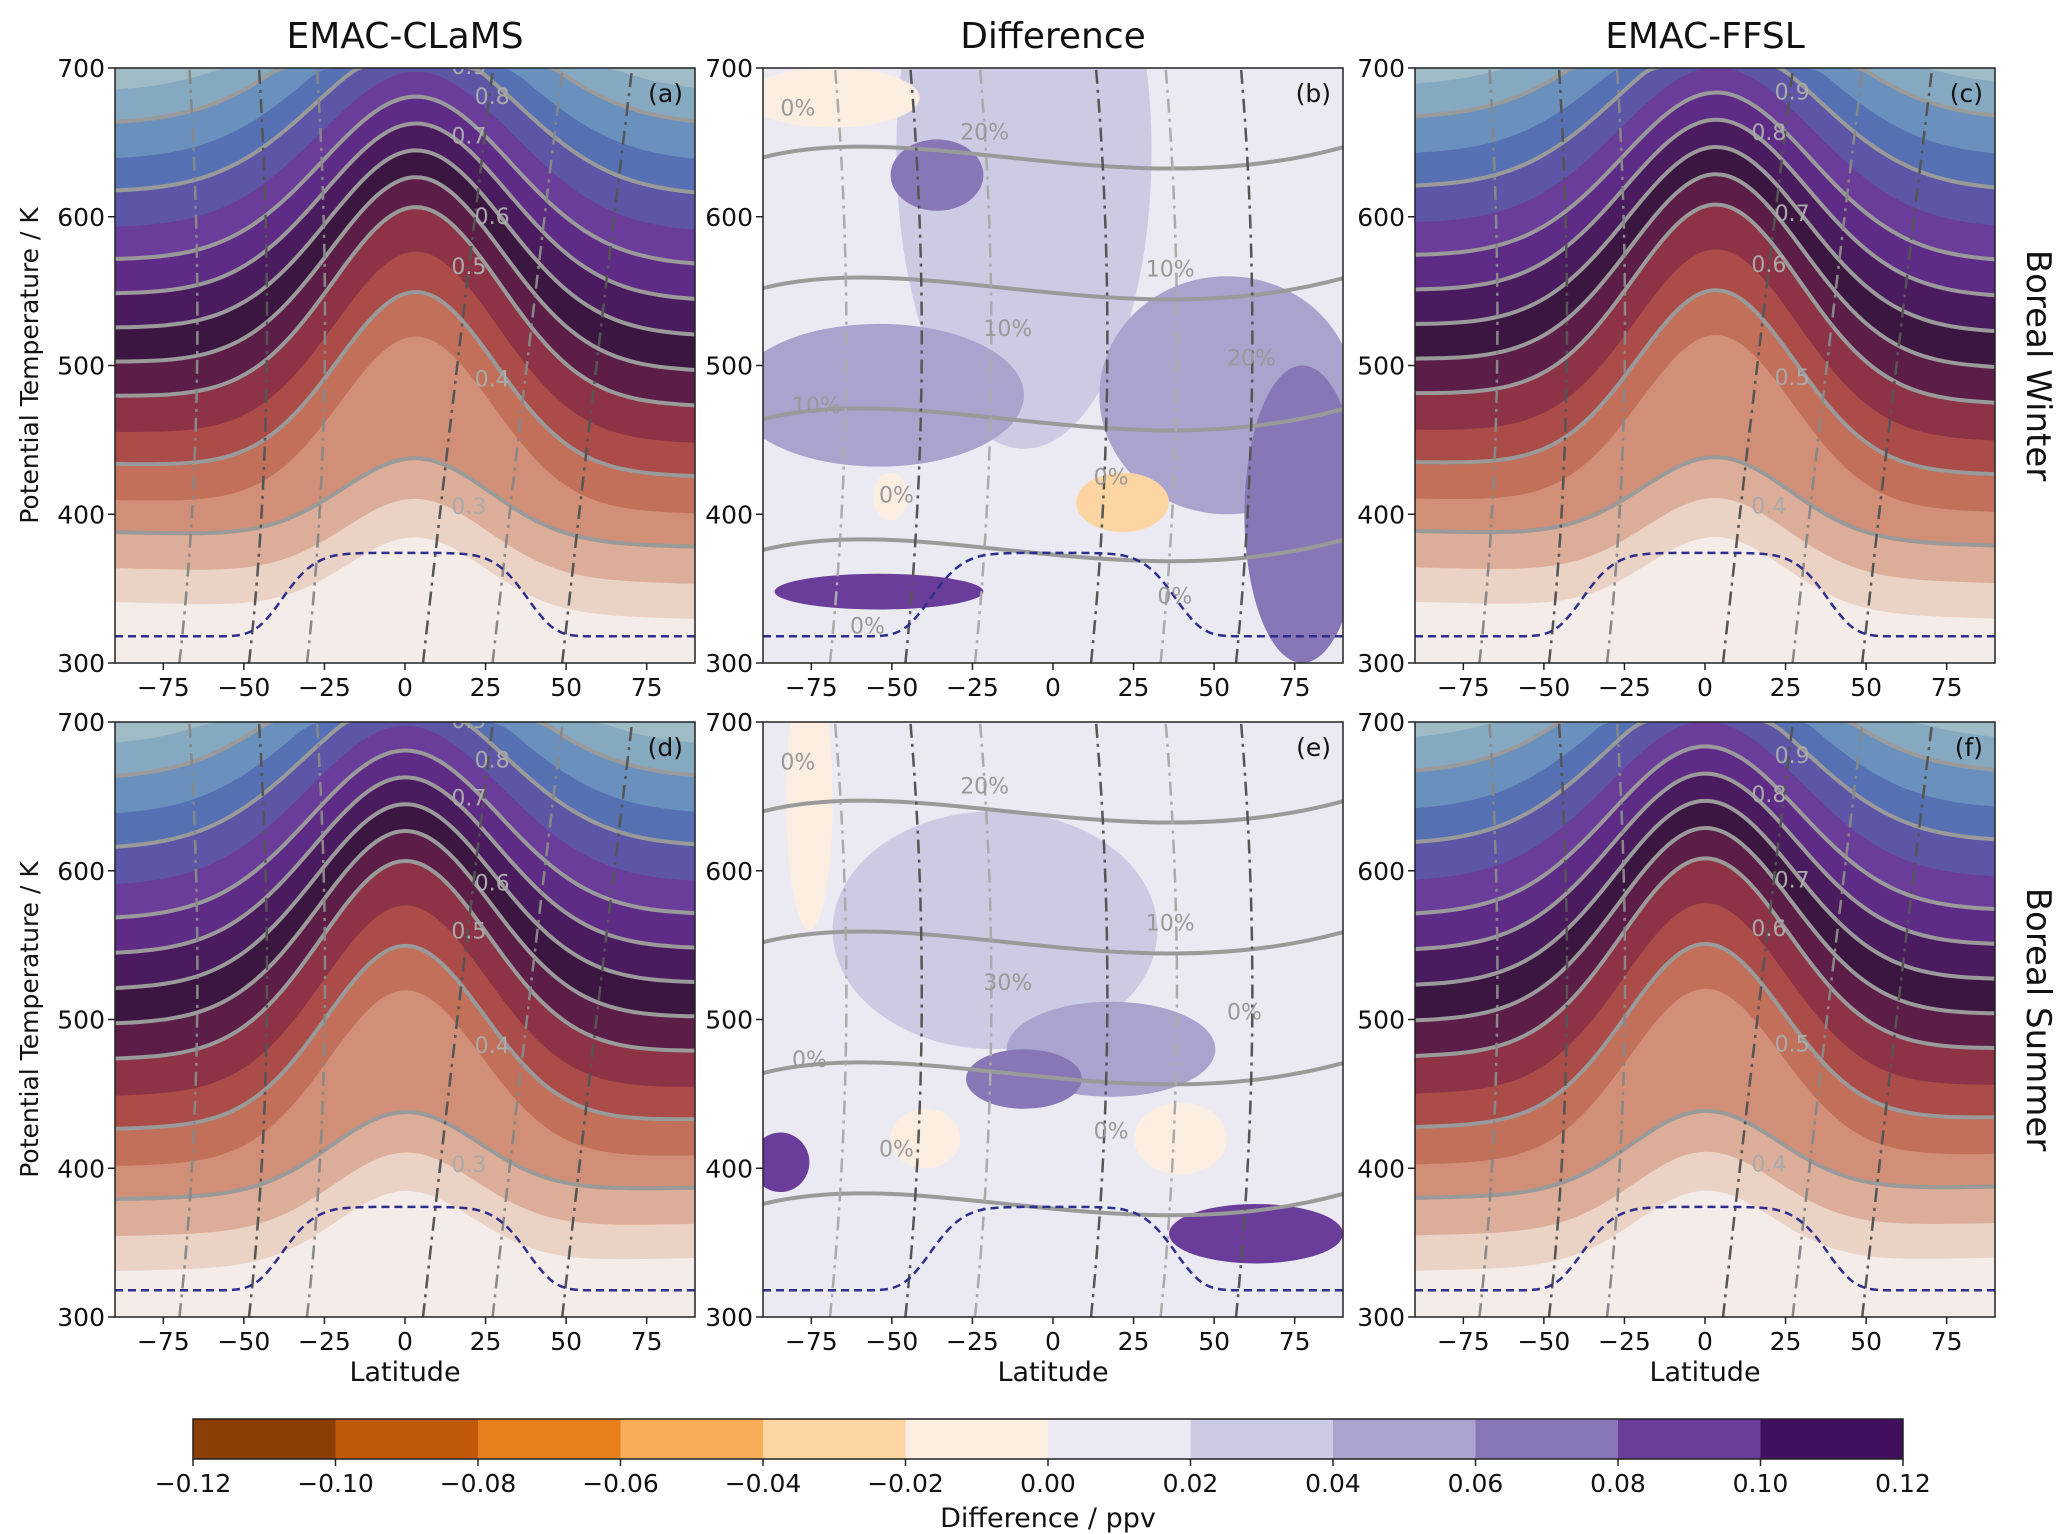  Describe the element at coordinates (665, 93) in the screenshot. I see `panel-label: (a)` at that location.